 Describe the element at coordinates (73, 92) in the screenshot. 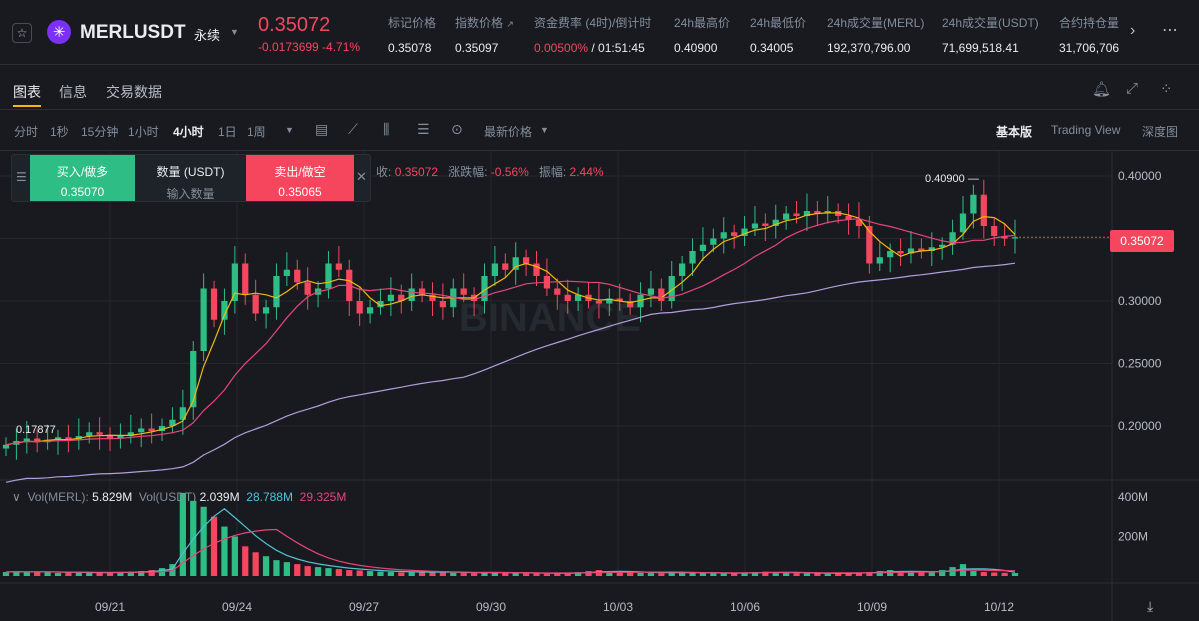

I see `tab-info: 信息` at that location.